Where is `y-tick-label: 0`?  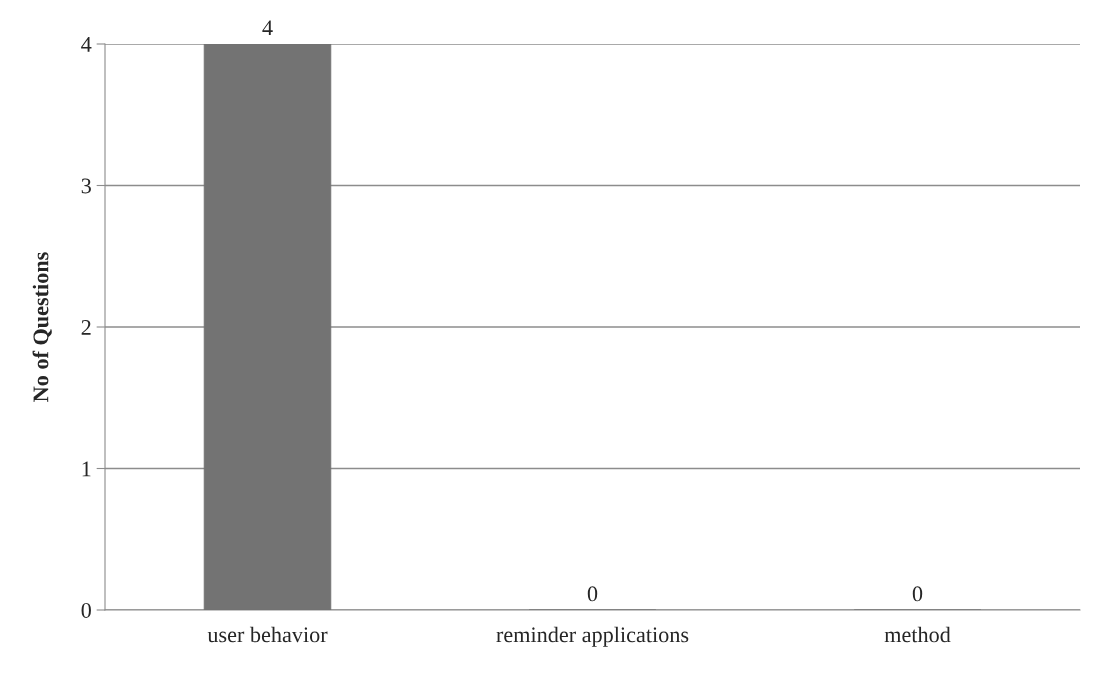 y-tick-label: 0 is located at coordinates (86, 610).